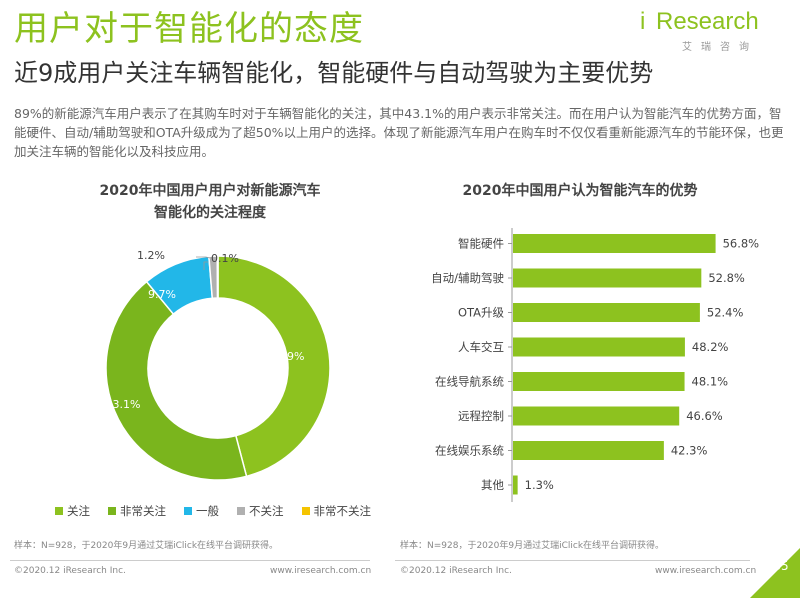 The height and width of the screenshot is (598, 800). What do you see at coordinates (539, 485) in the screenshot?
I see `bar-value-label-7: 1.3%` at bounding box center [539, 485].